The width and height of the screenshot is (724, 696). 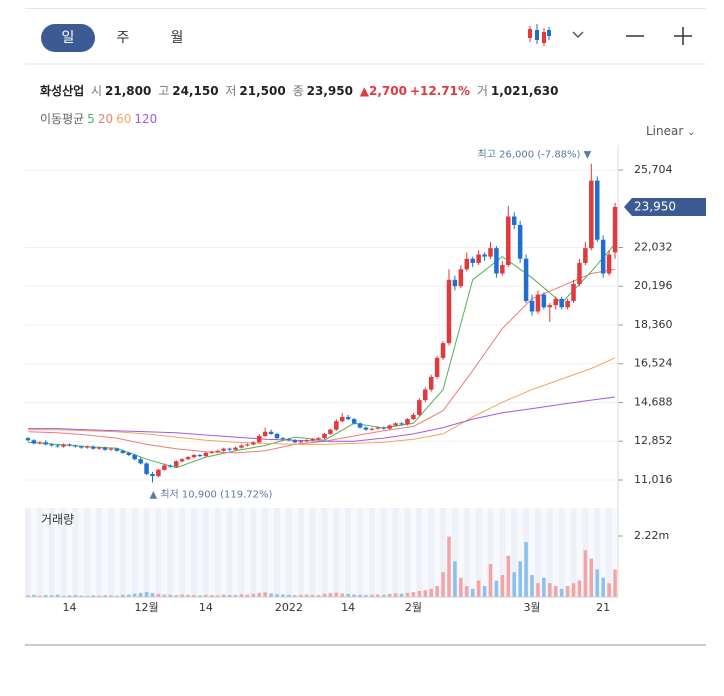 What do you see at coordinates (68, 38) in the screenshot?
I see `tab-day: 일` at bounding box center [68, 38].